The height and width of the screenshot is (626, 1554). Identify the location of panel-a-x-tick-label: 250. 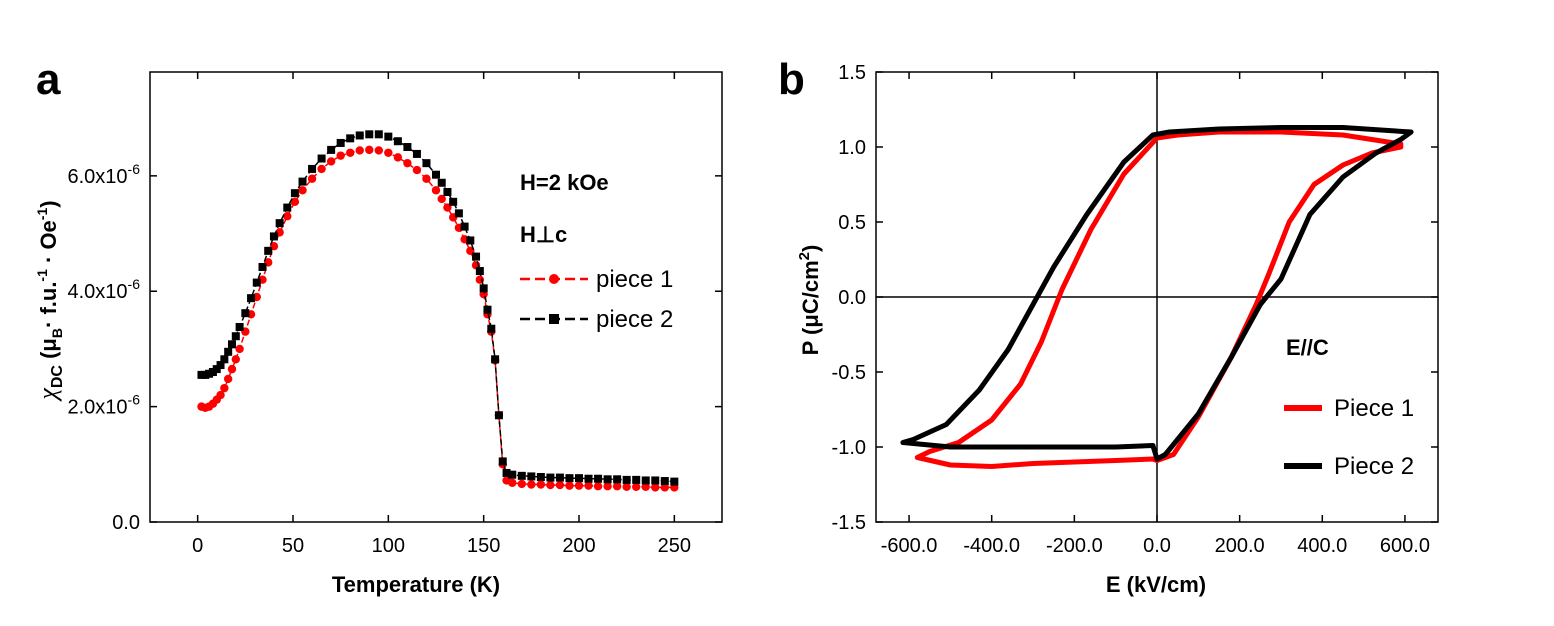
(674, 546).